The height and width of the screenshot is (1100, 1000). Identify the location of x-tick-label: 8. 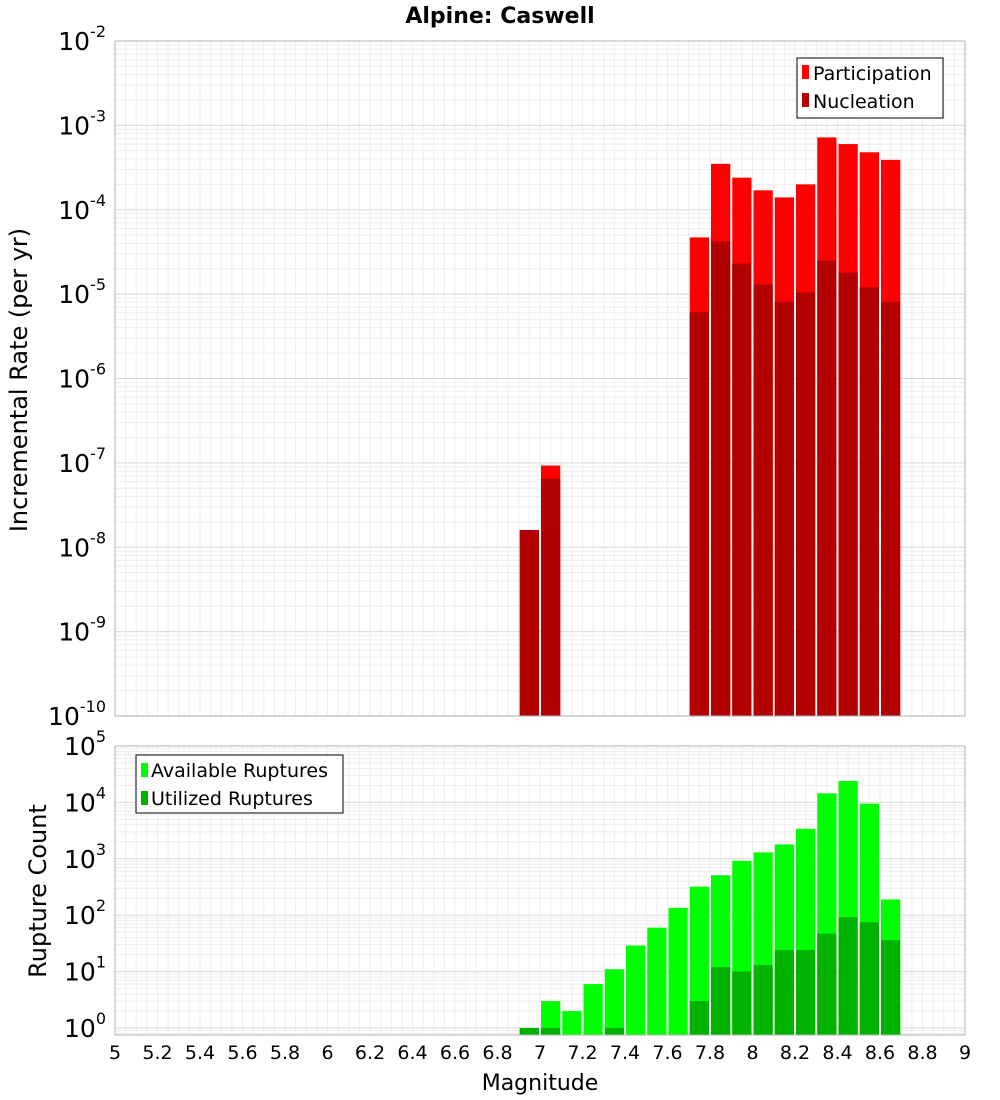
(752, 1053).